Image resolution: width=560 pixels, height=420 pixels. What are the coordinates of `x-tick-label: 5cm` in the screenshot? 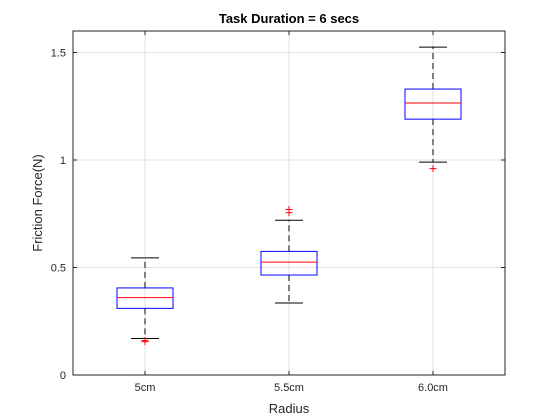 It's located at (145, 388).